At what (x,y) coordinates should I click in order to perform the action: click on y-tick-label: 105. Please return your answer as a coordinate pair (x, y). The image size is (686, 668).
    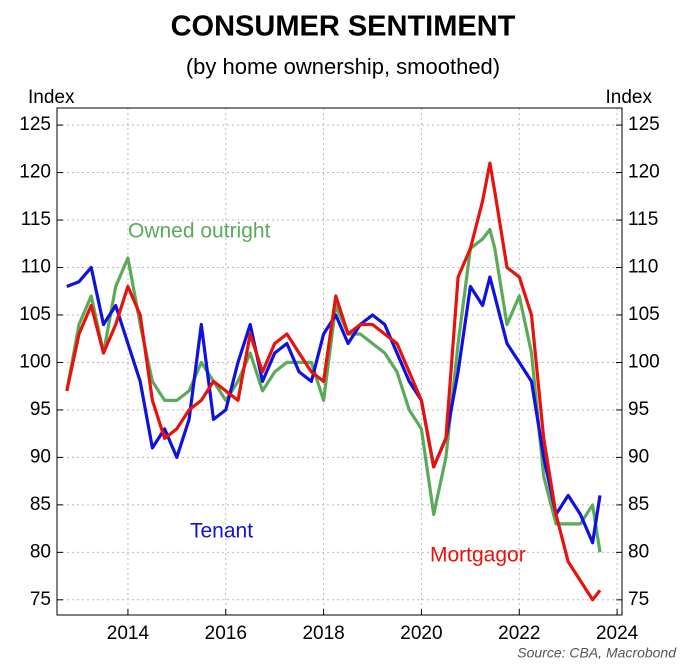
    Looking at the image, I should click on (35, 314).